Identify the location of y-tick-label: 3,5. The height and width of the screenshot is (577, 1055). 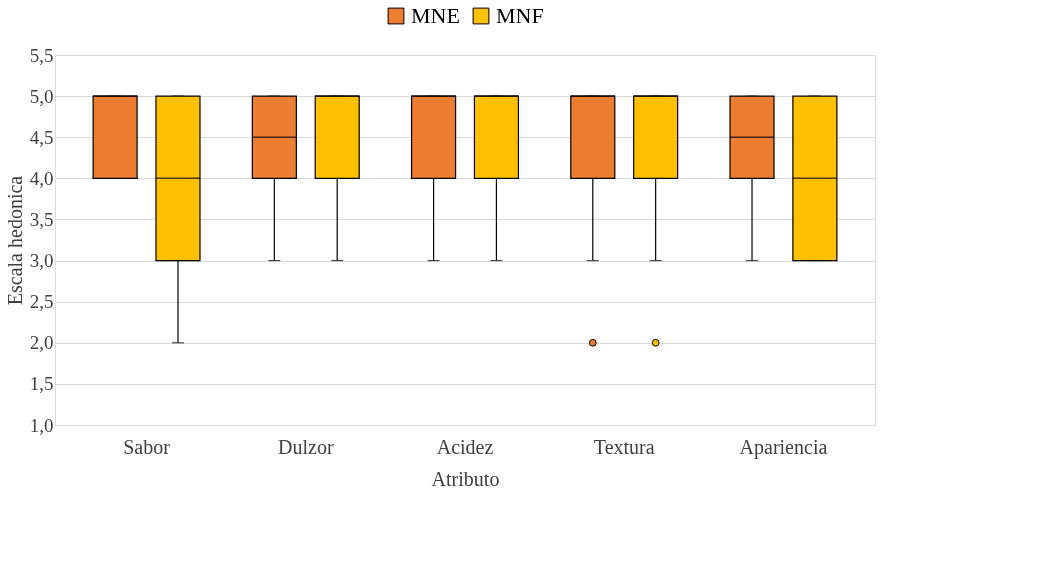
(41, 219).